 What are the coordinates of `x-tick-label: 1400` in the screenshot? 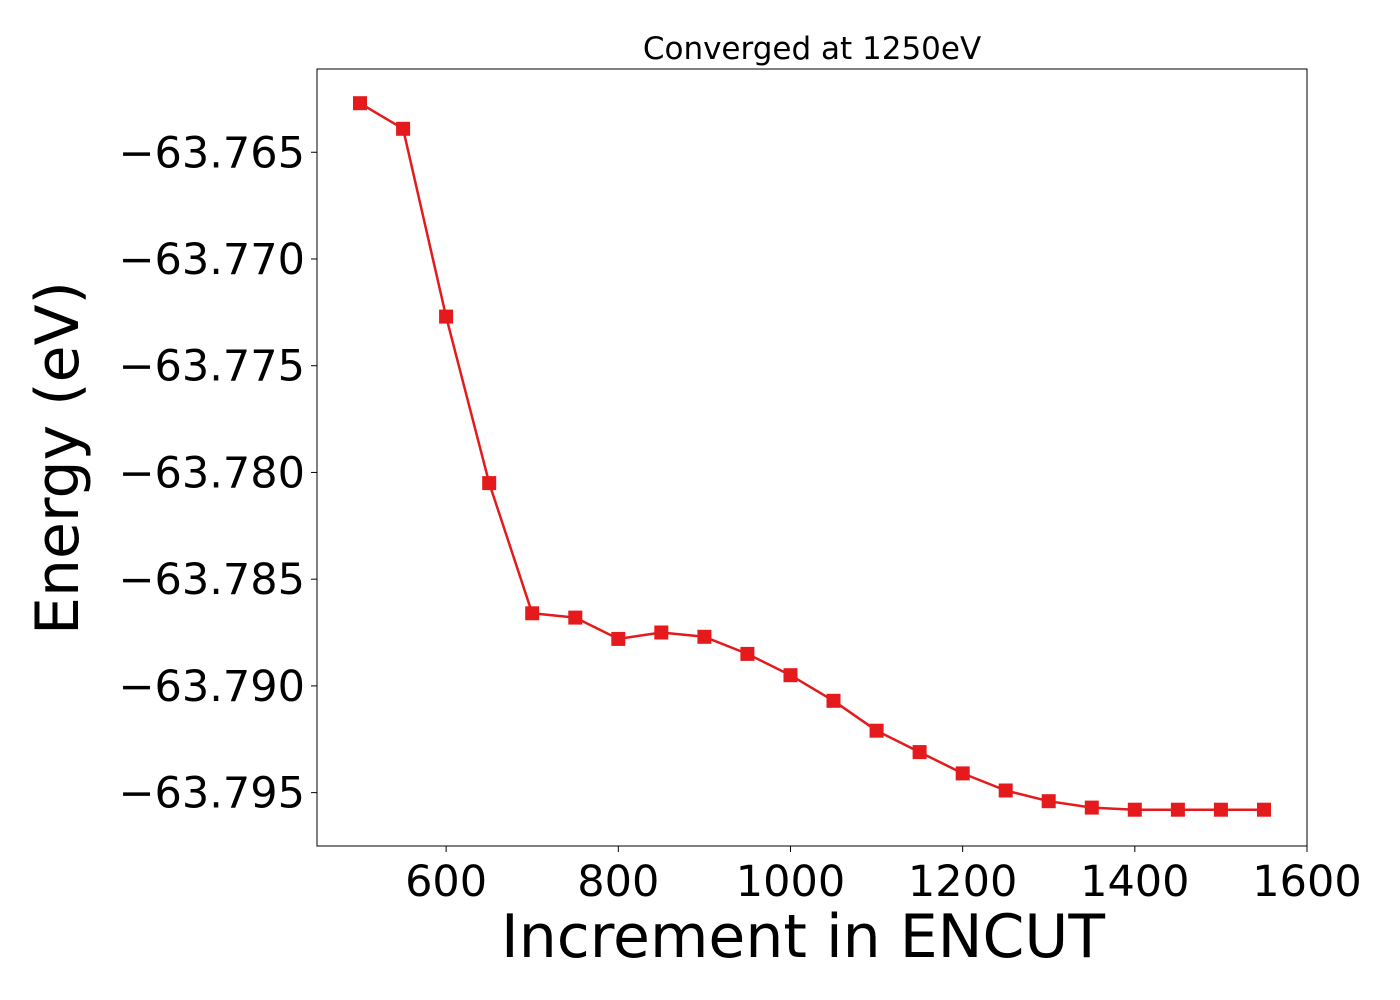 It's located at (1134, 882).